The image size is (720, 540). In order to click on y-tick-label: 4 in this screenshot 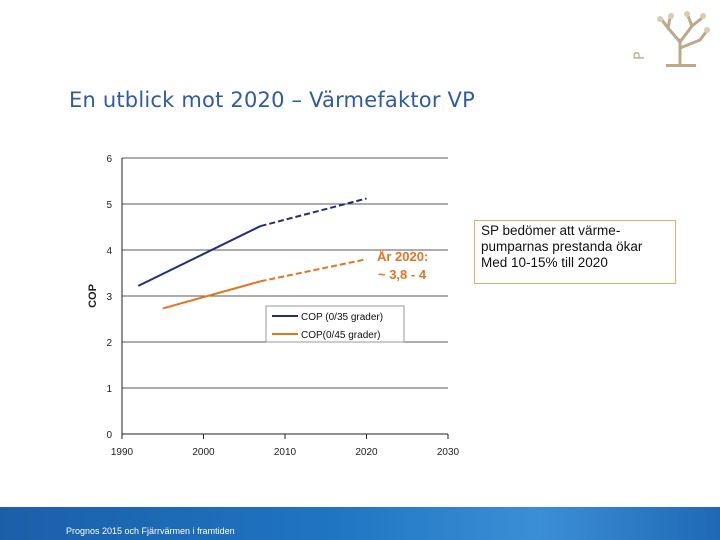, I will do `click(109, 251)`.